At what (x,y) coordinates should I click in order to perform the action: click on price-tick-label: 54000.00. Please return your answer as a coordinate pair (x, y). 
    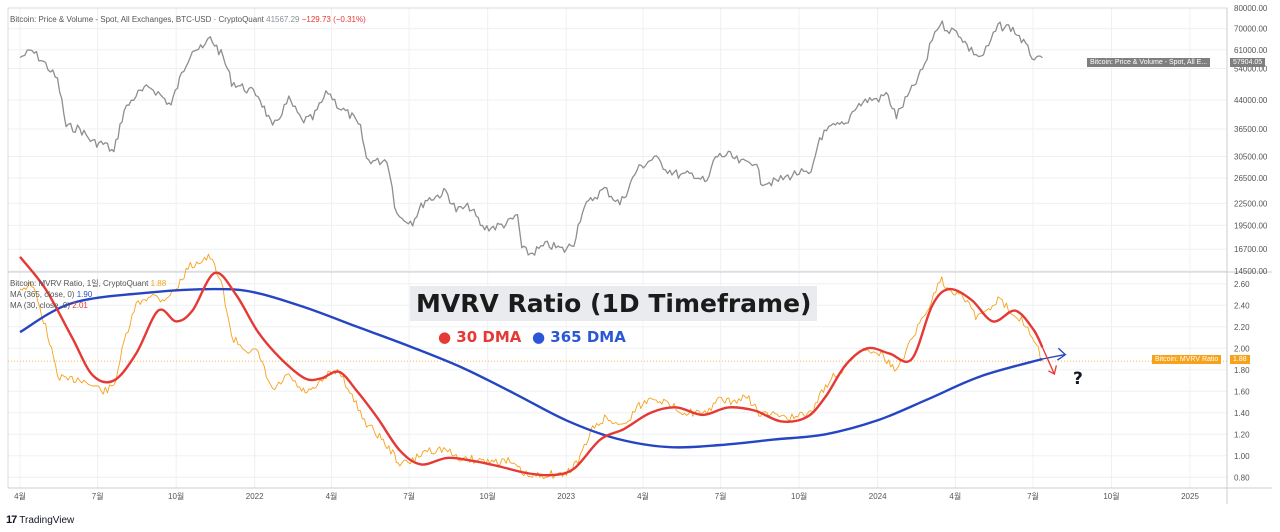
    Looking at the image, I should click on (1251, 69).